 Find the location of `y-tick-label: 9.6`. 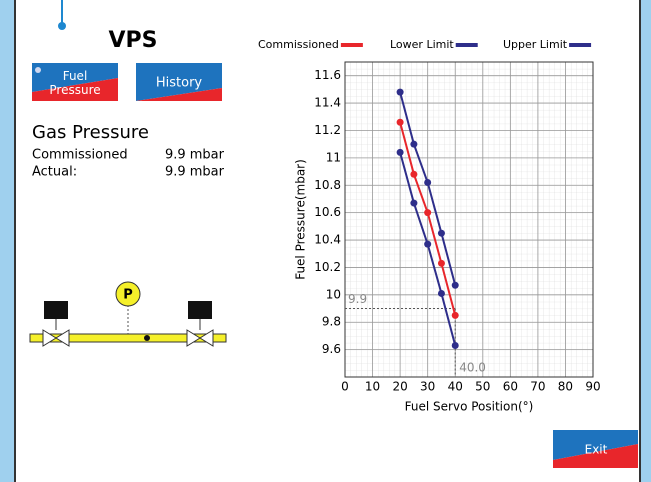

y-tick-label: 9.6 is located at coordinates (331, 349).